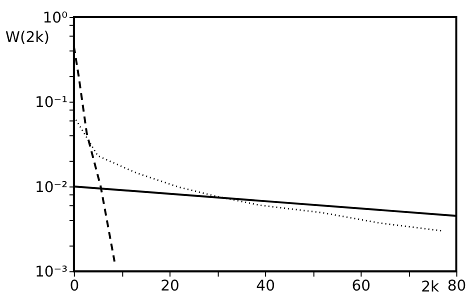  What do you see at coordinates (456, 285) in the screenshot?
I see `x-tick-label: 80` at bounding box center [456, 285].